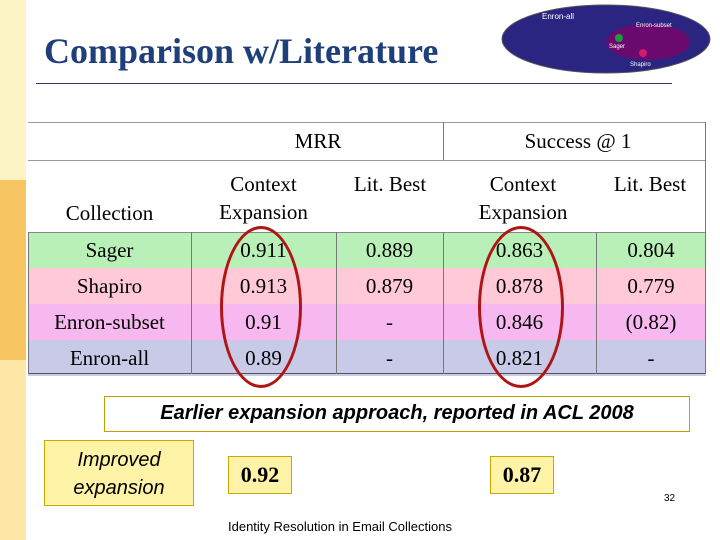 Image resolution: width=720 pixels, height=540 pixels. Describe the element at coordinates (670, 498) in the screenshot. I see `page-number: 32` at that location.